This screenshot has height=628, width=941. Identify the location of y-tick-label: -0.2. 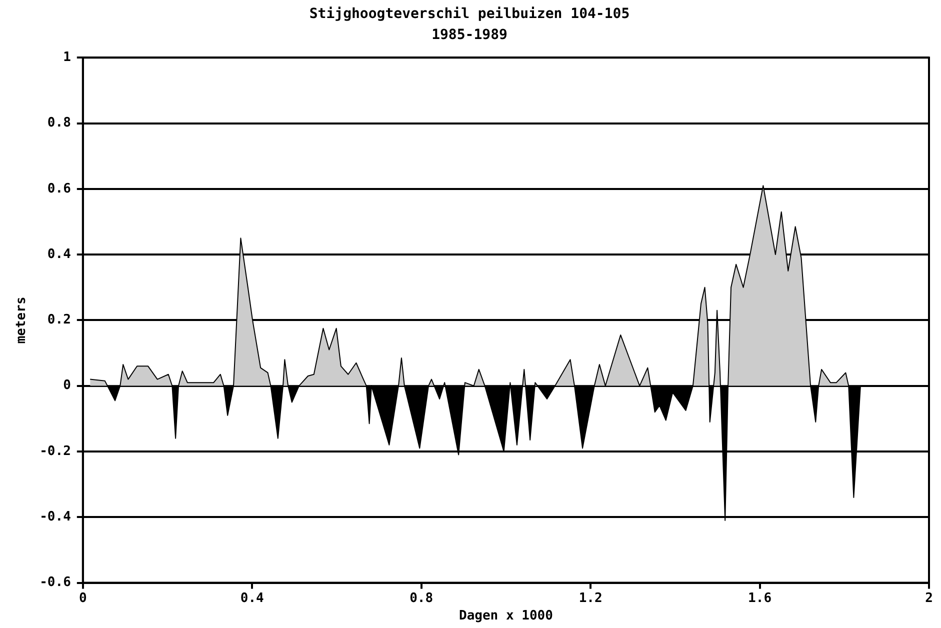
(55, 451).